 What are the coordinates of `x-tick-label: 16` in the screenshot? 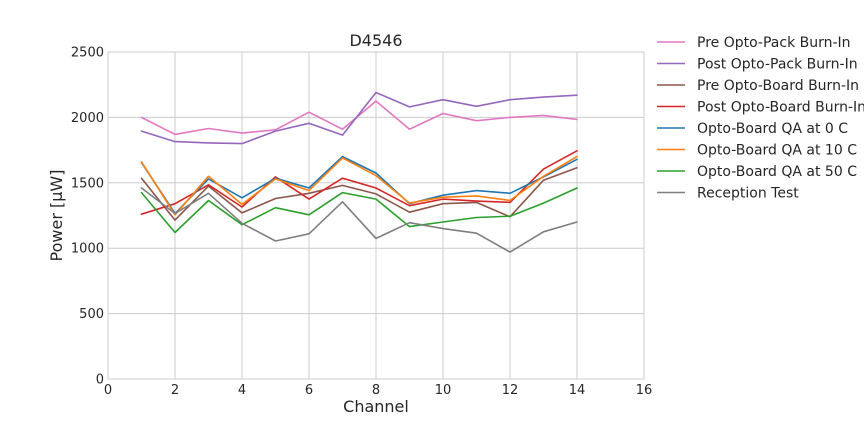 It's located at (644, 390).